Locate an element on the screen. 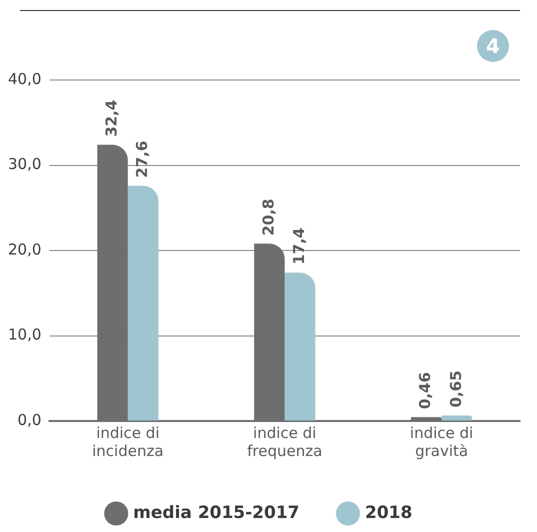 The width and height of the screenshot is (537, 532). data-label: 27,6 is located at coordinates (142, 159).